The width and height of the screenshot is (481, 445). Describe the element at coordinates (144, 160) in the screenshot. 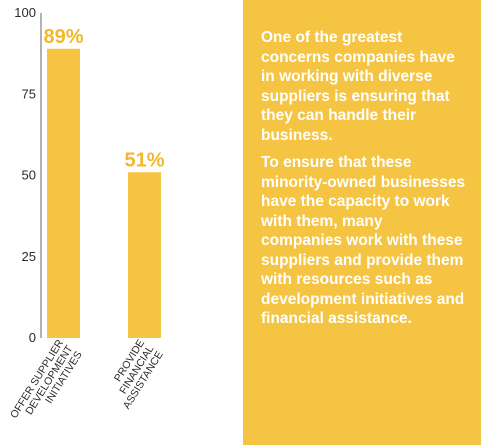

I see `data-label-2: 51%` at that location.